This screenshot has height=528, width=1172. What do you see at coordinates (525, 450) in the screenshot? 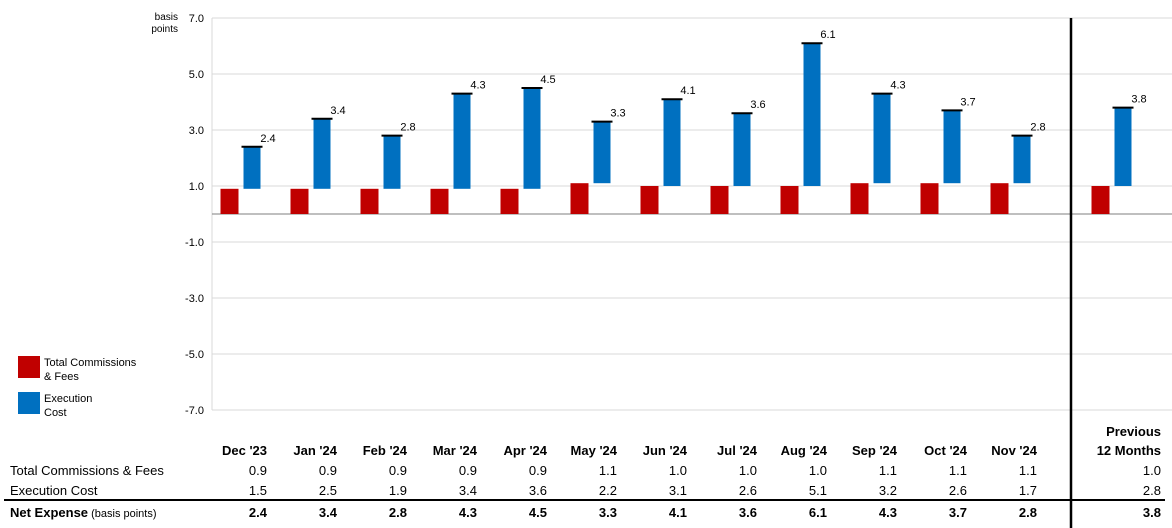
I see `column-header: Apr '24` at bounding box center [525, 450].